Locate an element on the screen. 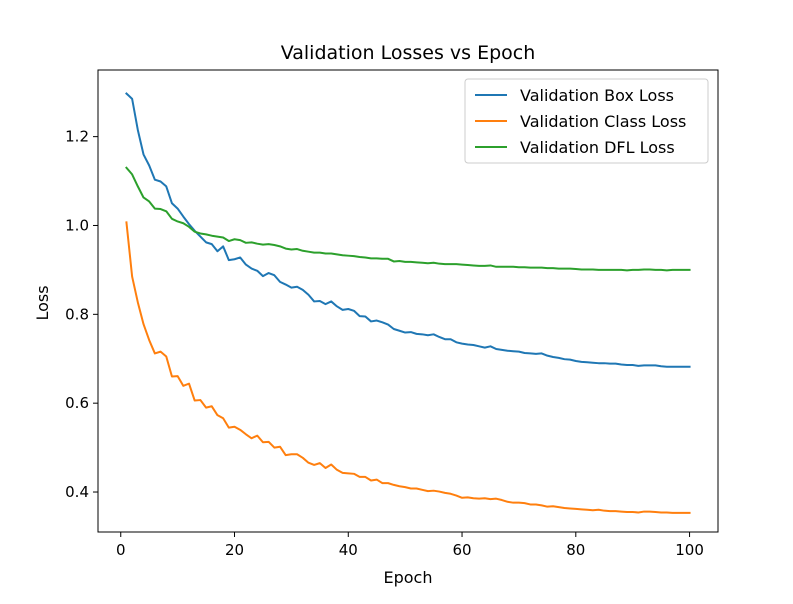  legend-box is located at coordinates (586, 121).